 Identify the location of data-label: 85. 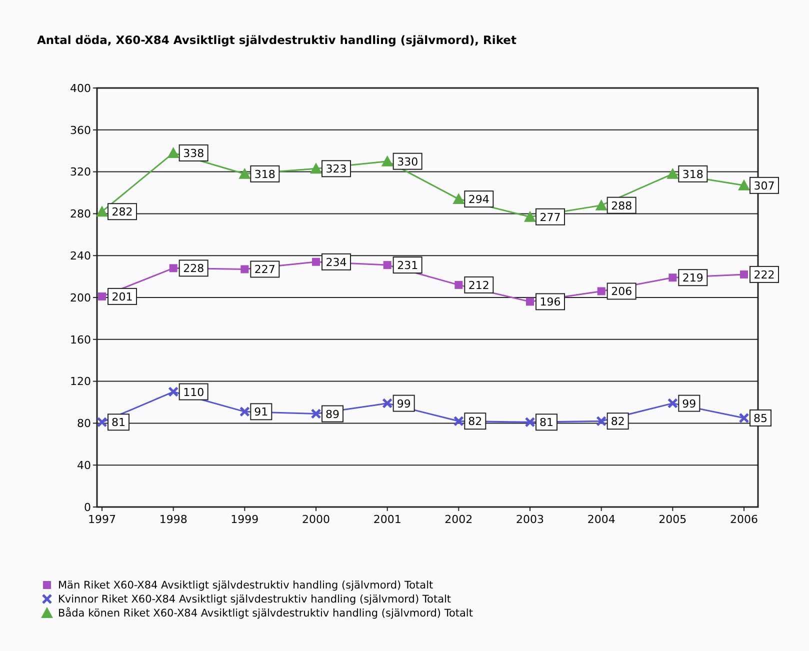
(761, 418).